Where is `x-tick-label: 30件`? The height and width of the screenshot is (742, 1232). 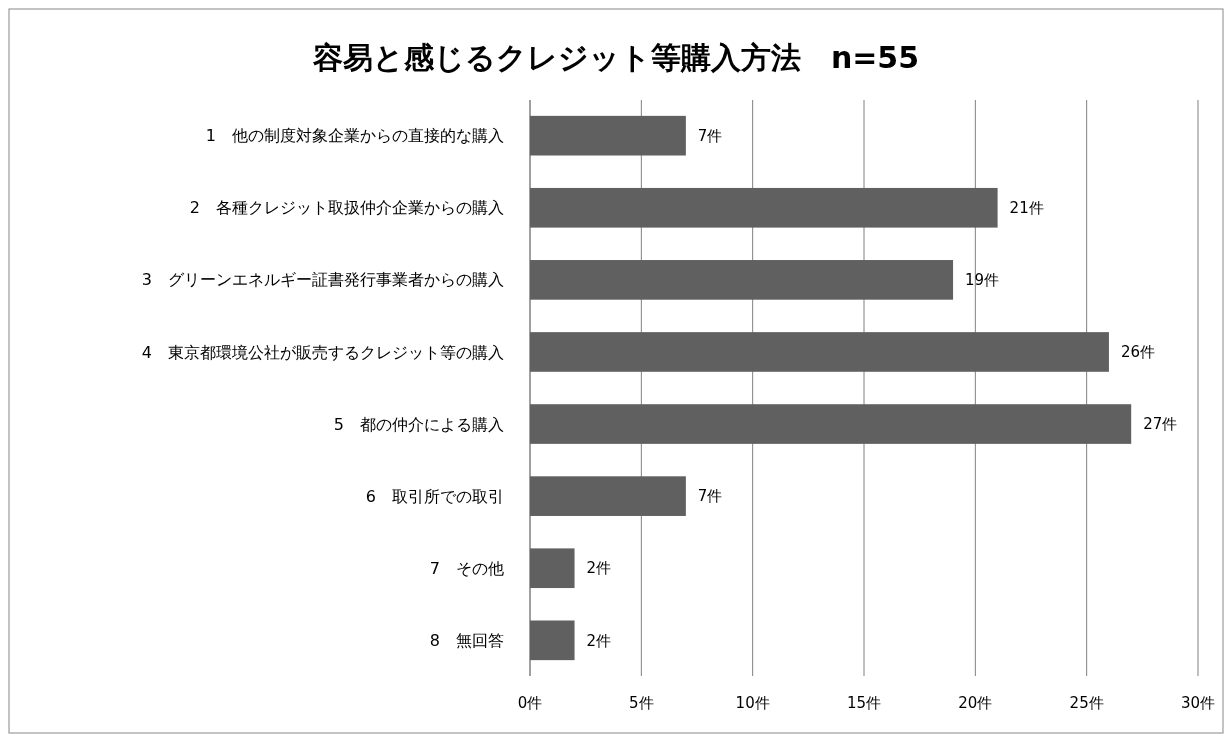
x-tick-label: 30件 is located at coordinates (1198, 703).